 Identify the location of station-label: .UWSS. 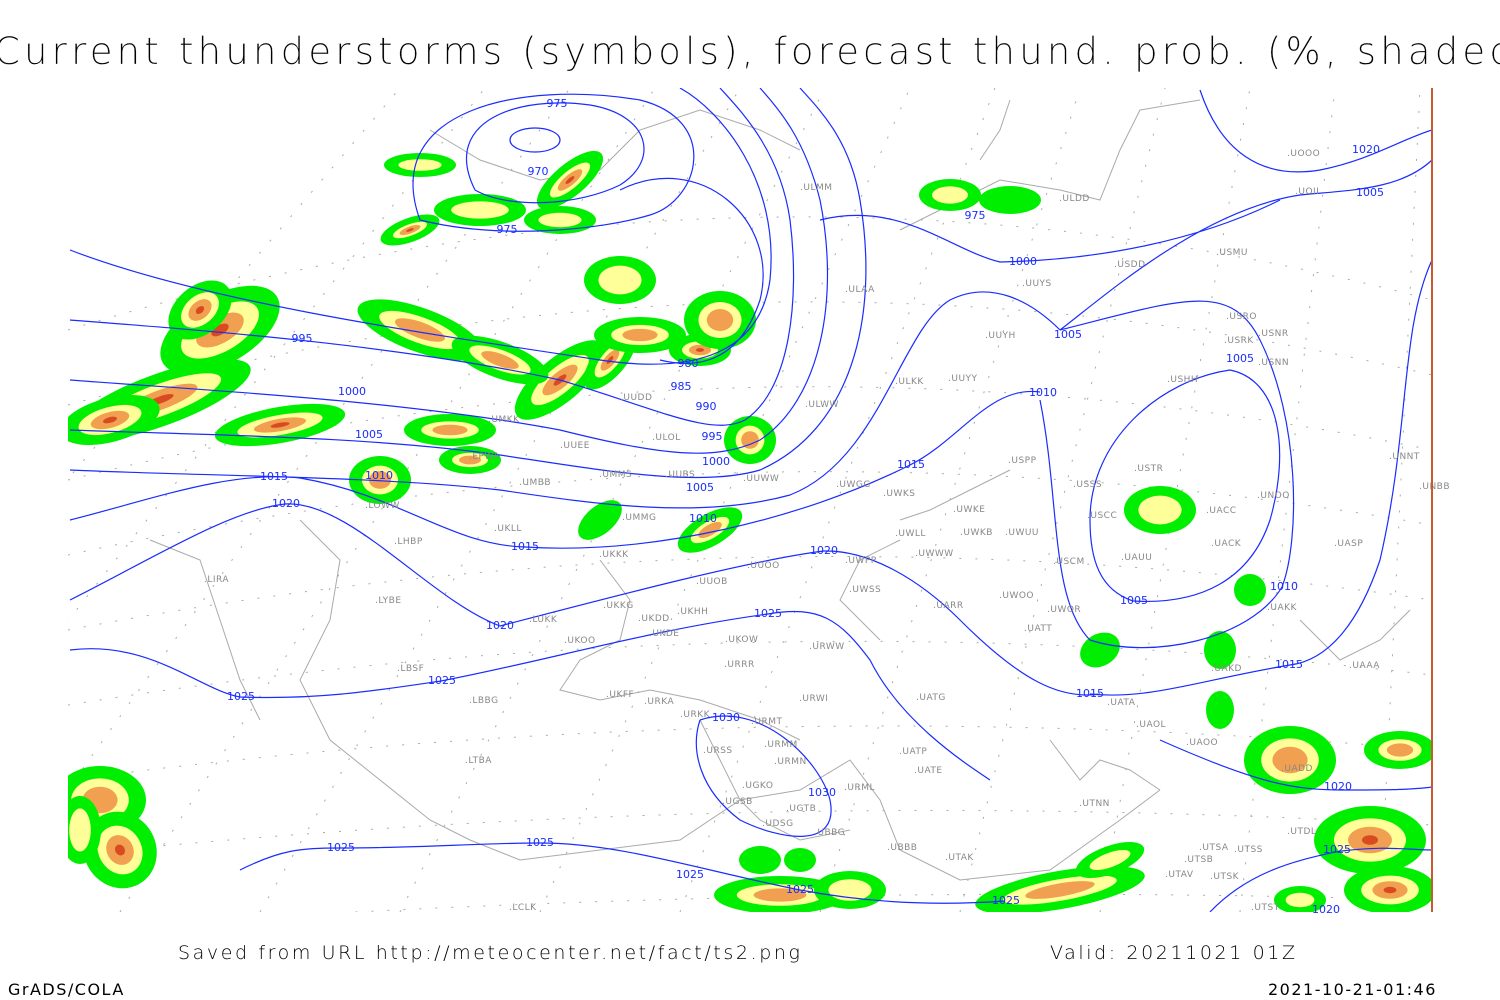
(865, 590).